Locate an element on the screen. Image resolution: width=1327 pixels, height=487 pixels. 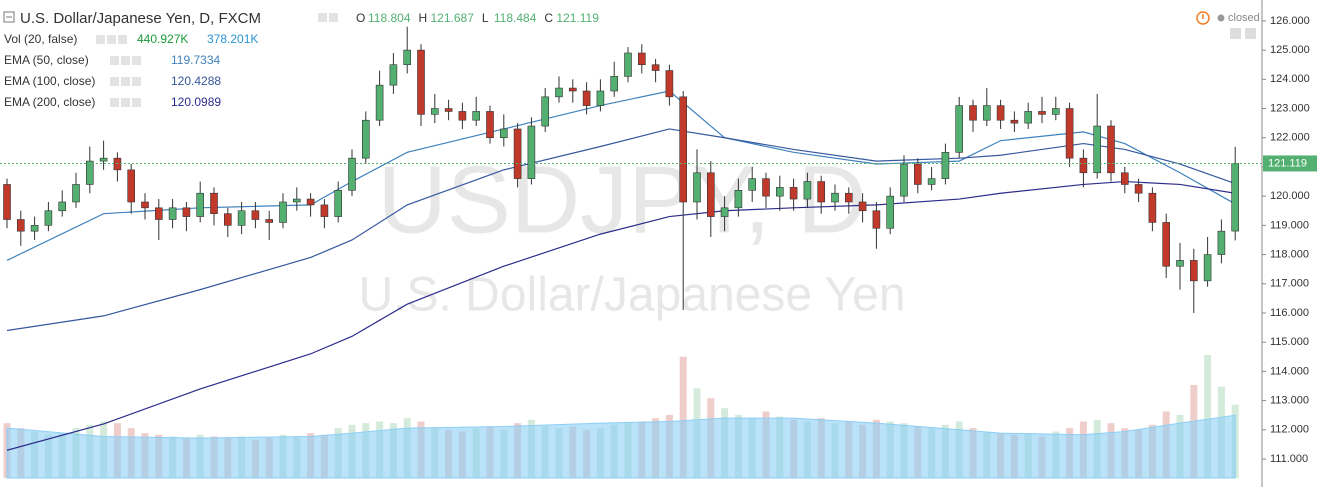
ohlc-value: 118.484 is located at coordinates (515, 18).